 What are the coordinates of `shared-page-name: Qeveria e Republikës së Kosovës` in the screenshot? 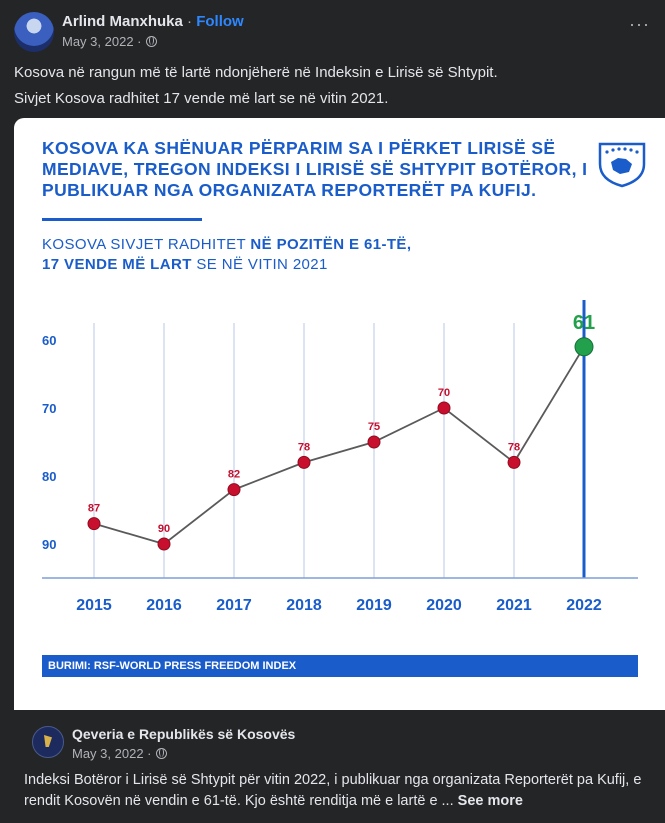 It's located at (184, 734).